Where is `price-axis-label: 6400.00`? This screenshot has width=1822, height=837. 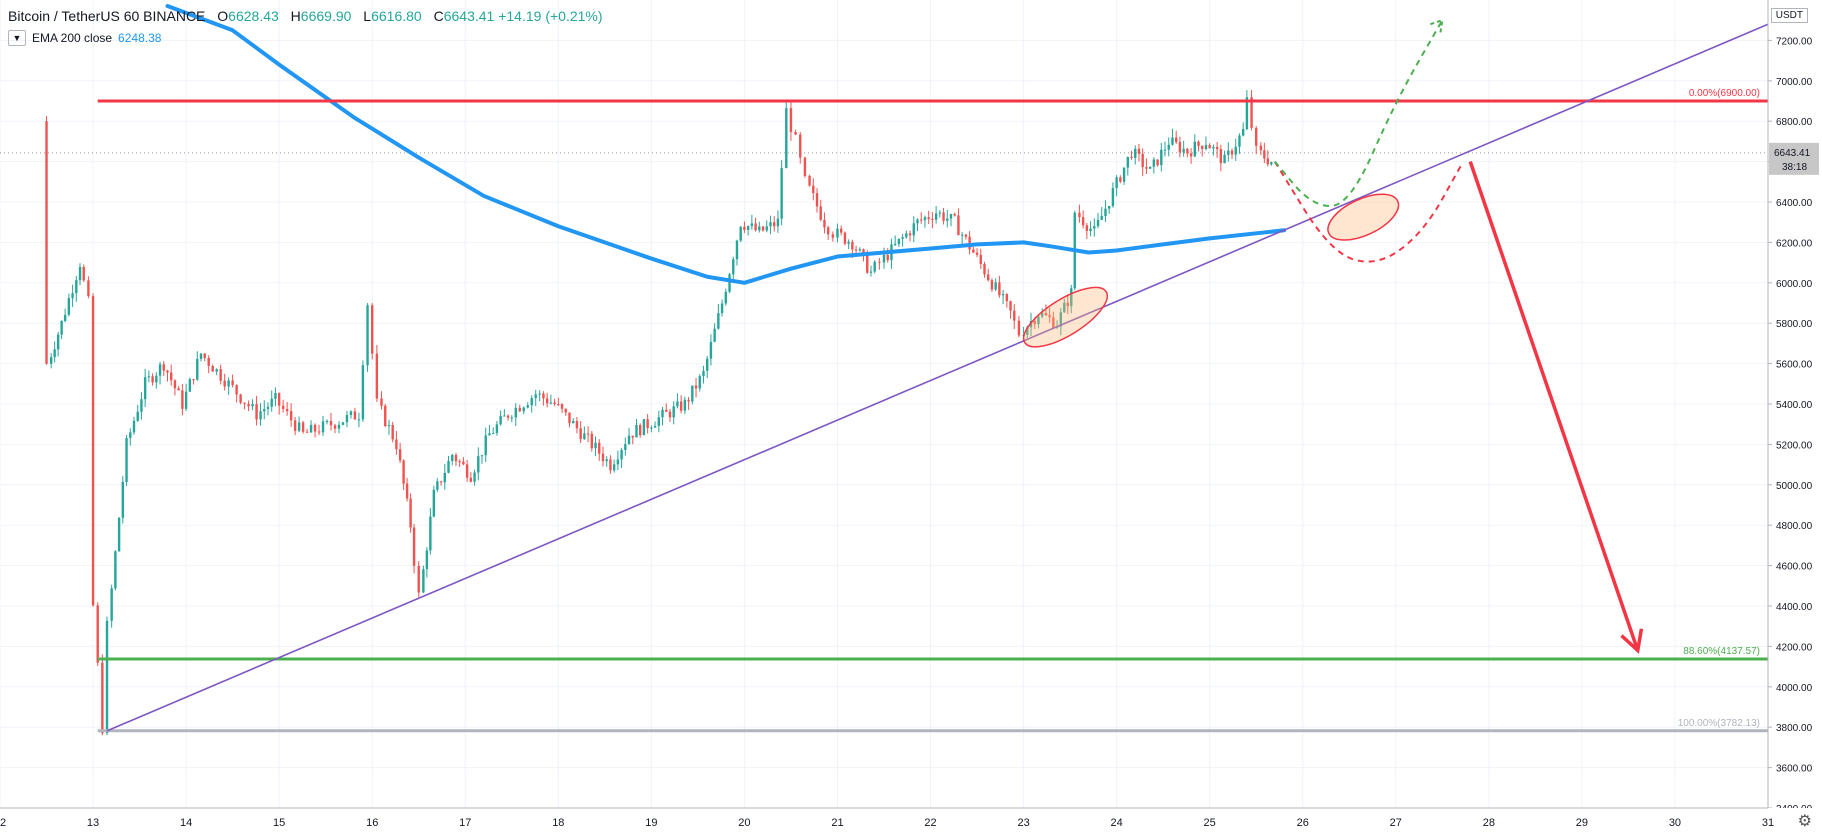
price-axis-label: 6400.00 is located at coordinates (1794, 203).